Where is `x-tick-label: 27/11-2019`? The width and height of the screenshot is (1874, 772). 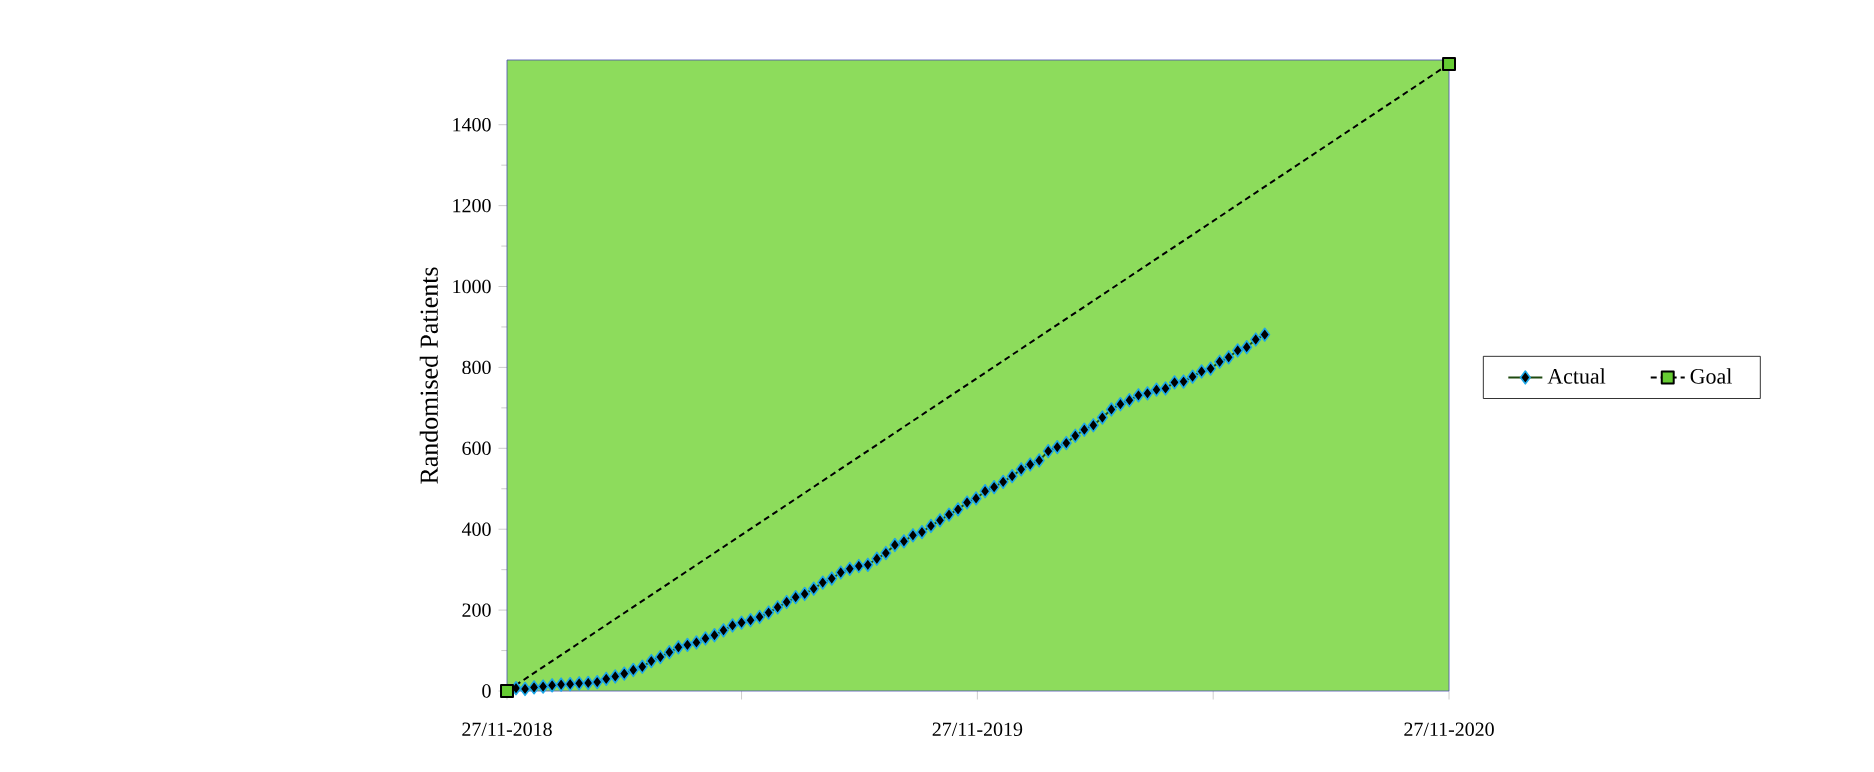
x-tick-label: 27/11-2019 is located at coordinates (977, 729).